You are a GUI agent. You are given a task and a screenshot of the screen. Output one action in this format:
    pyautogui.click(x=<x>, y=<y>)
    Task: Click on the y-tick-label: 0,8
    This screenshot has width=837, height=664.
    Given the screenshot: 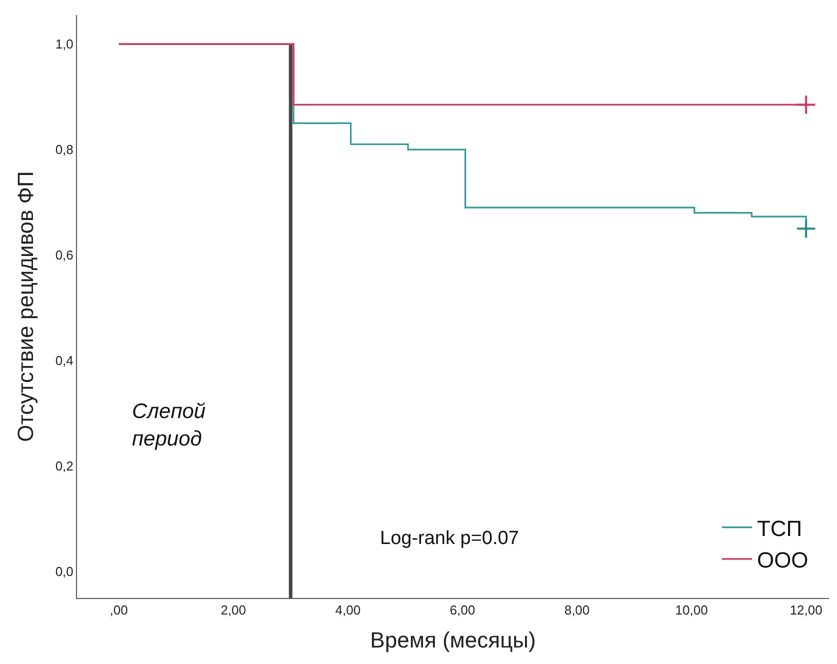 What is the action you would take?
    pyautogui.click(x=64, y=150)
    